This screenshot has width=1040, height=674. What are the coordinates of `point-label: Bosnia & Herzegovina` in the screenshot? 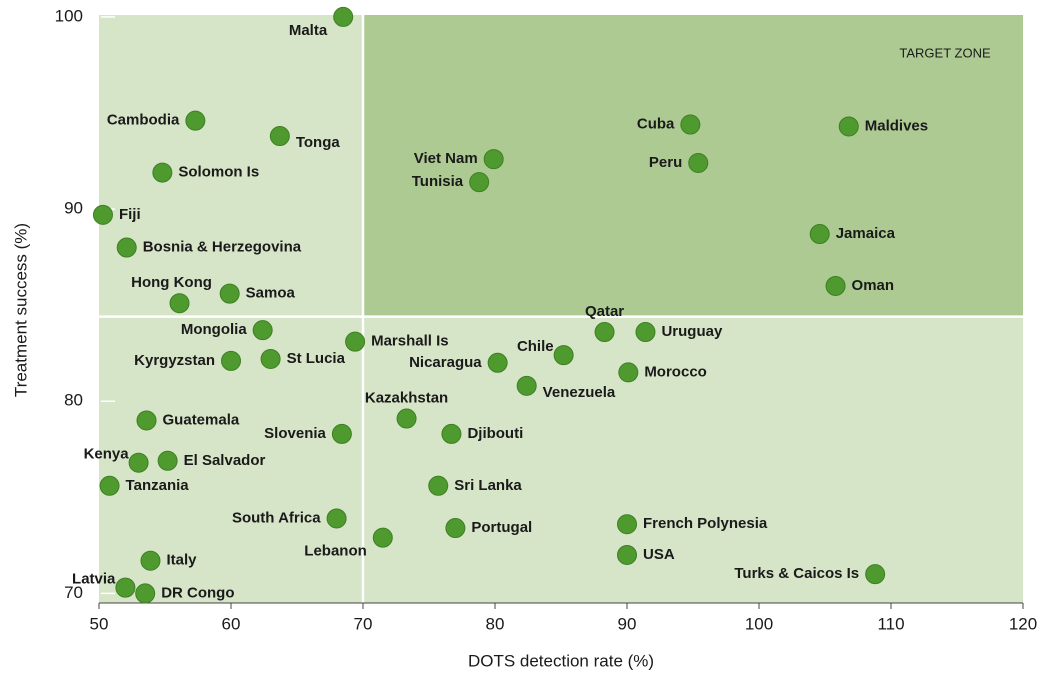 It's located at (222, 246).